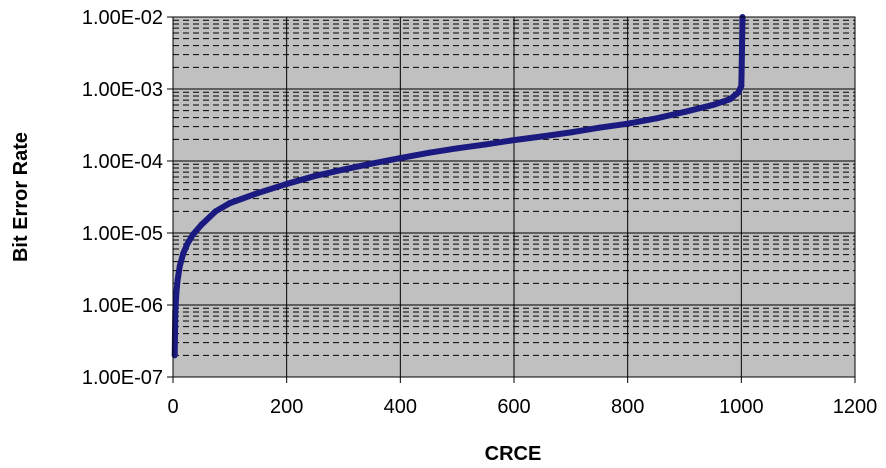  Describe the element at coordinates (741, 407) in the screenshot. I see `x-tick-label: 1000` at that location.